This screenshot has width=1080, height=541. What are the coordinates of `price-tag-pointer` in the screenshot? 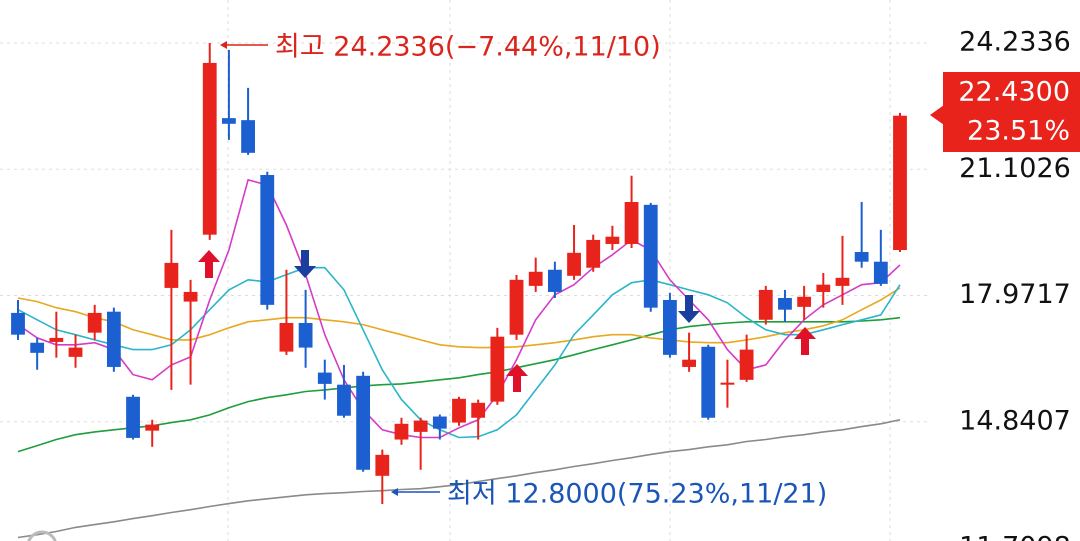 It's located at (937, 115).